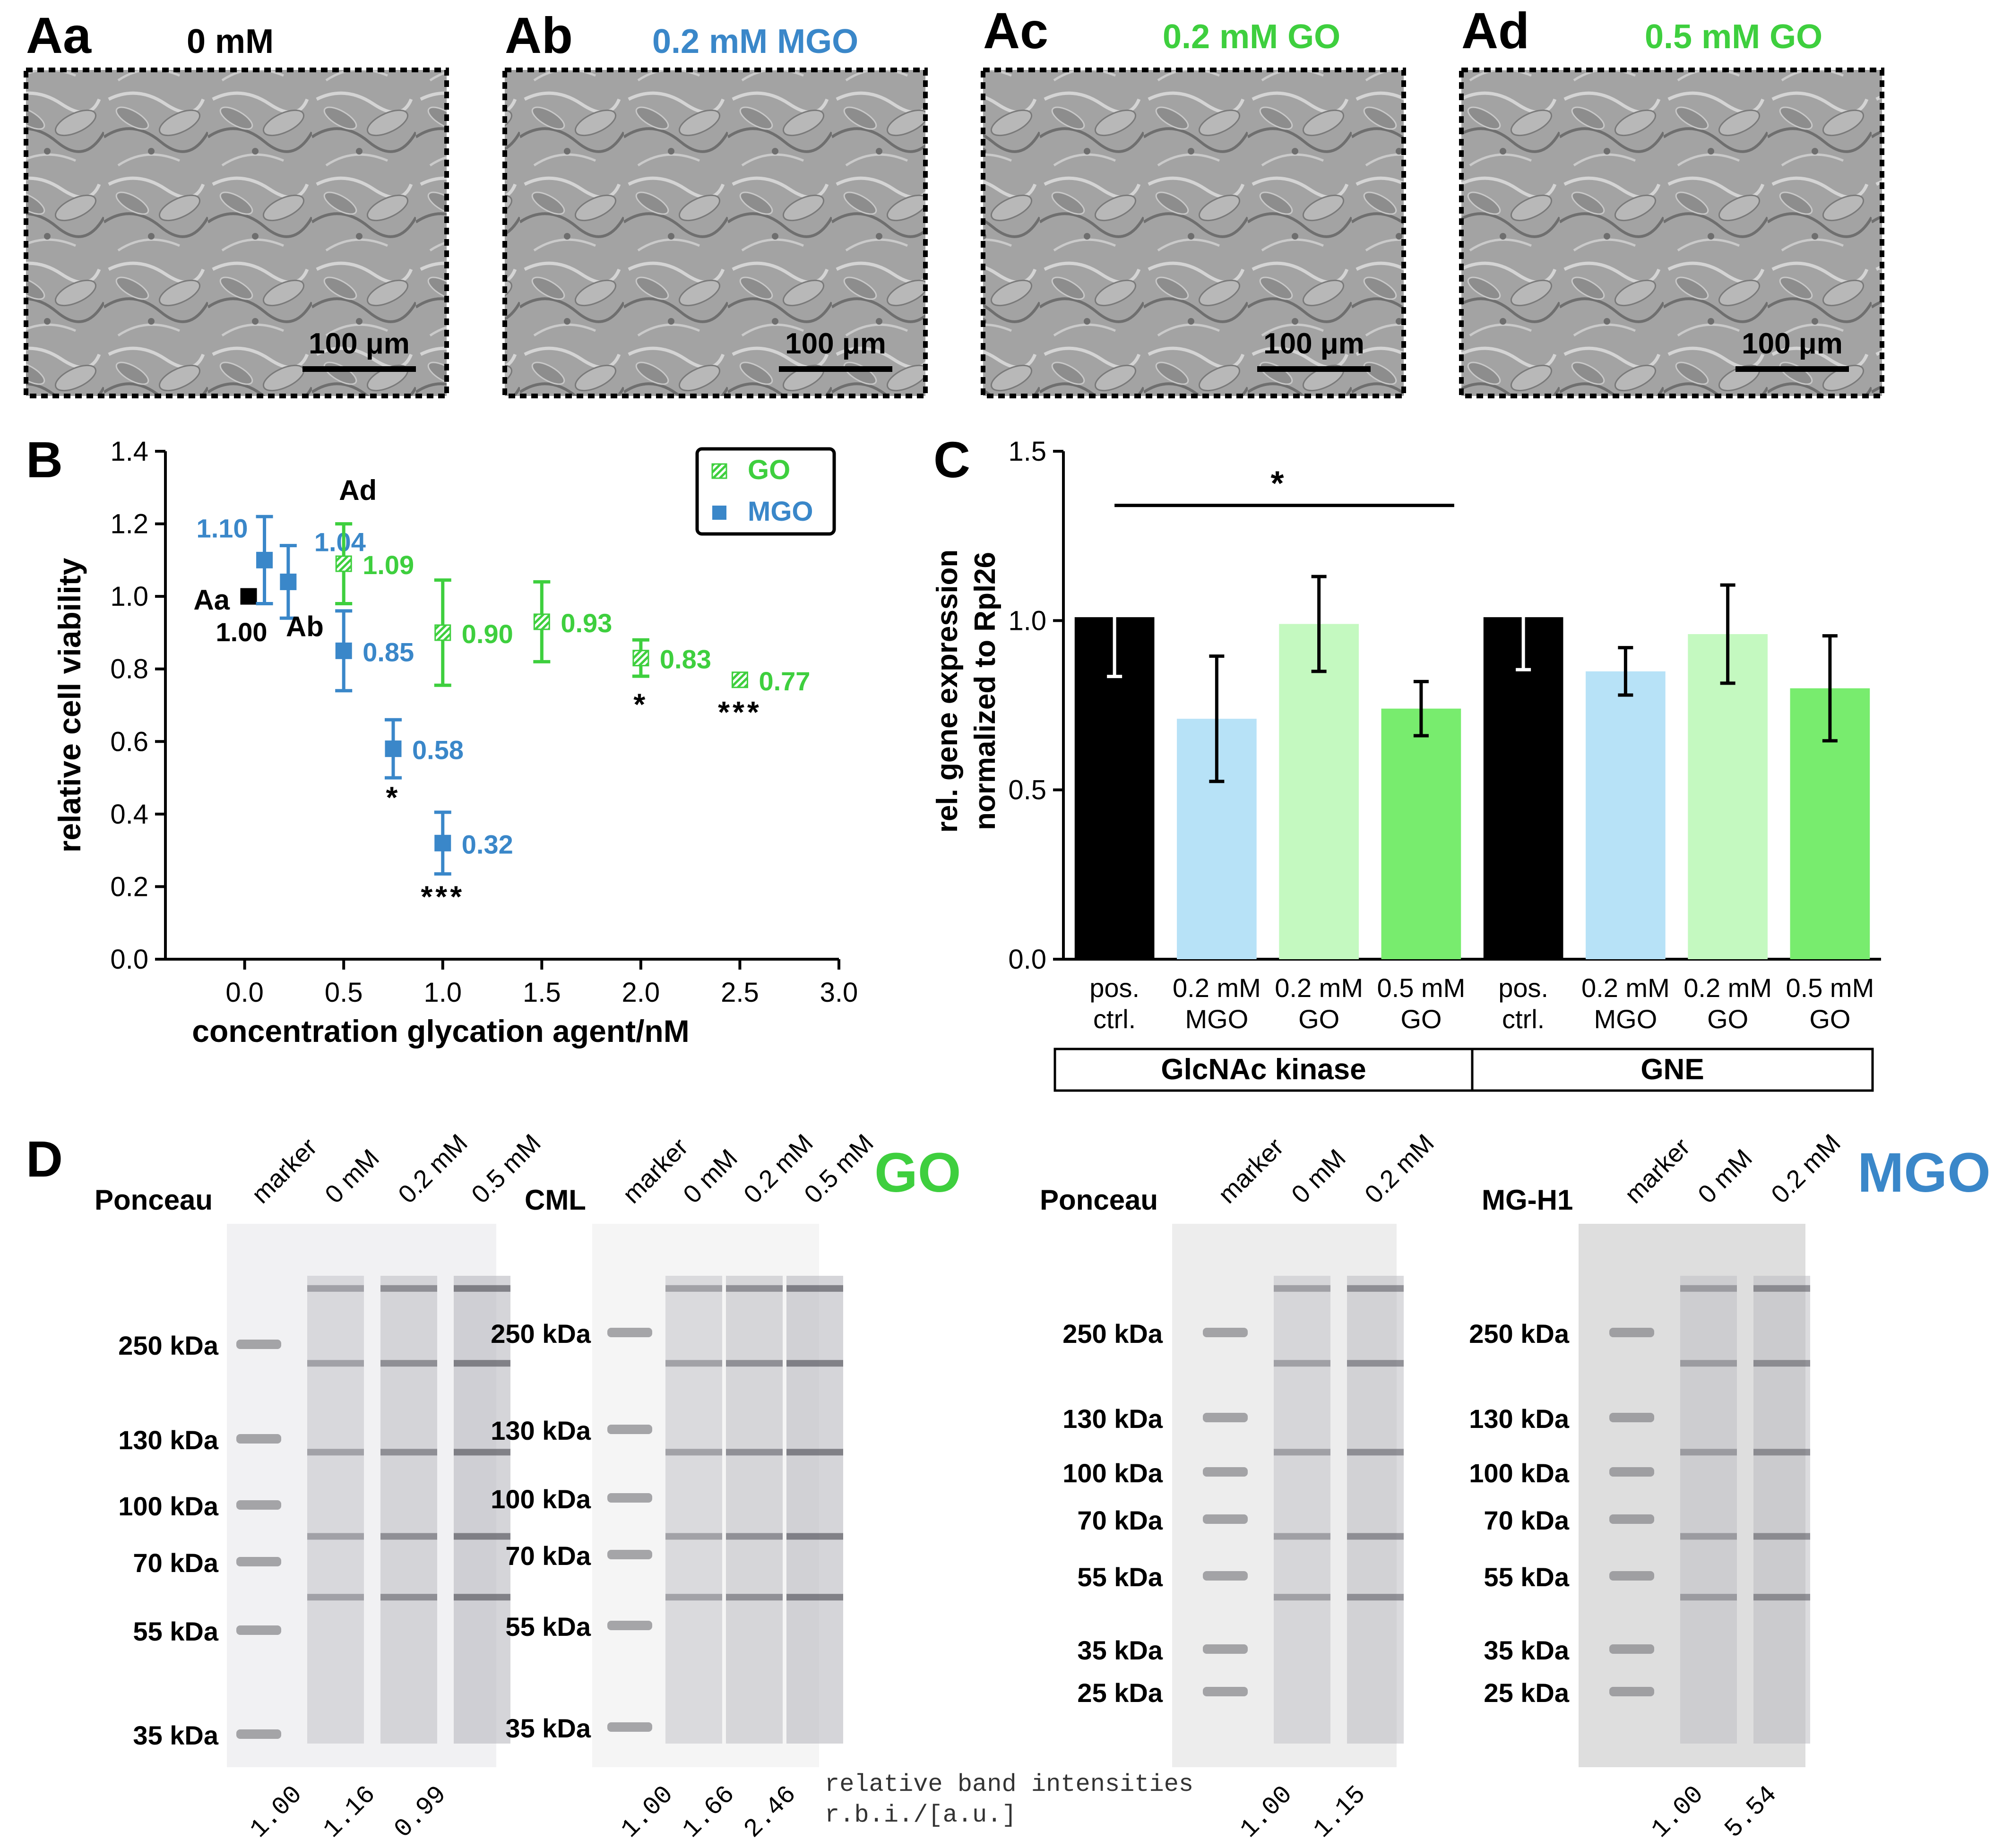 Image resolution: width=2003 pixels, height=1848 pixels. What do you see at coordinates (129, 814) in the screenshot?
I see `y-tick-label: 0.4` at bounding box center [129, 814].